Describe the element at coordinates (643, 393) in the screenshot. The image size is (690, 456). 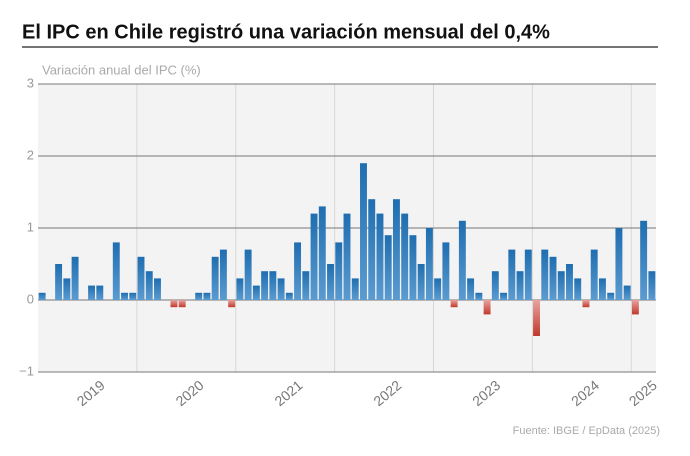
I see `x-tick-label: 2025` at that location.